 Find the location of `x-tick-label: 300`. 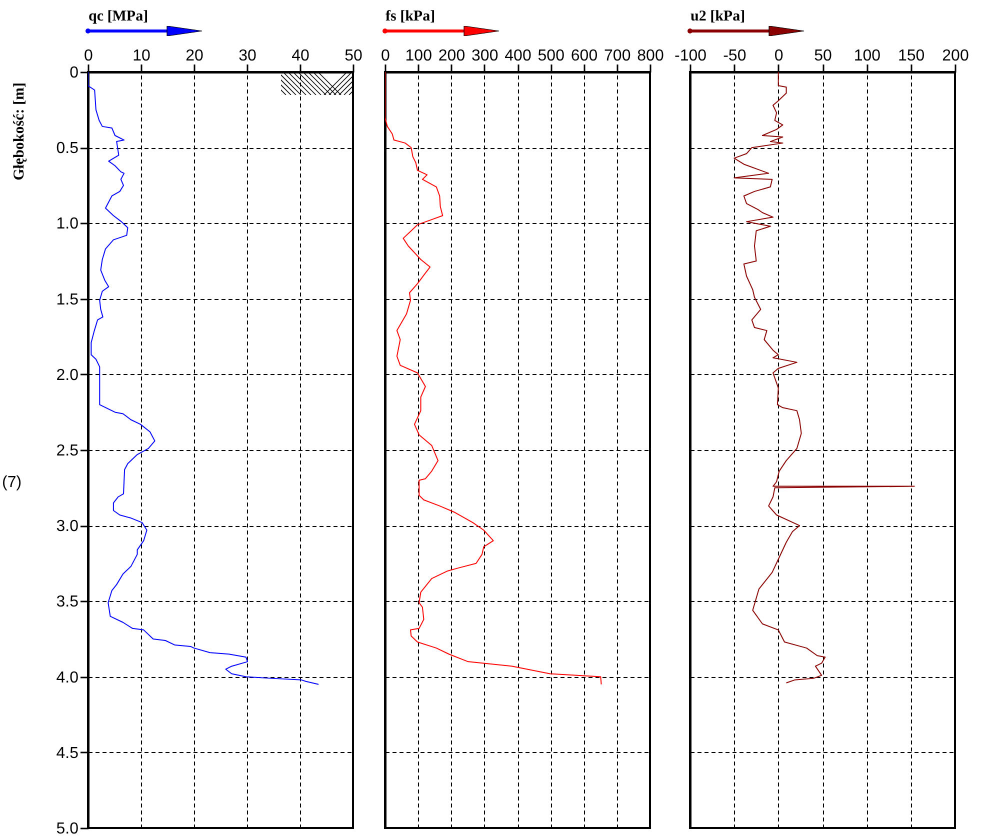

x-tick-label: 300 is located at coordinates (485, 56).